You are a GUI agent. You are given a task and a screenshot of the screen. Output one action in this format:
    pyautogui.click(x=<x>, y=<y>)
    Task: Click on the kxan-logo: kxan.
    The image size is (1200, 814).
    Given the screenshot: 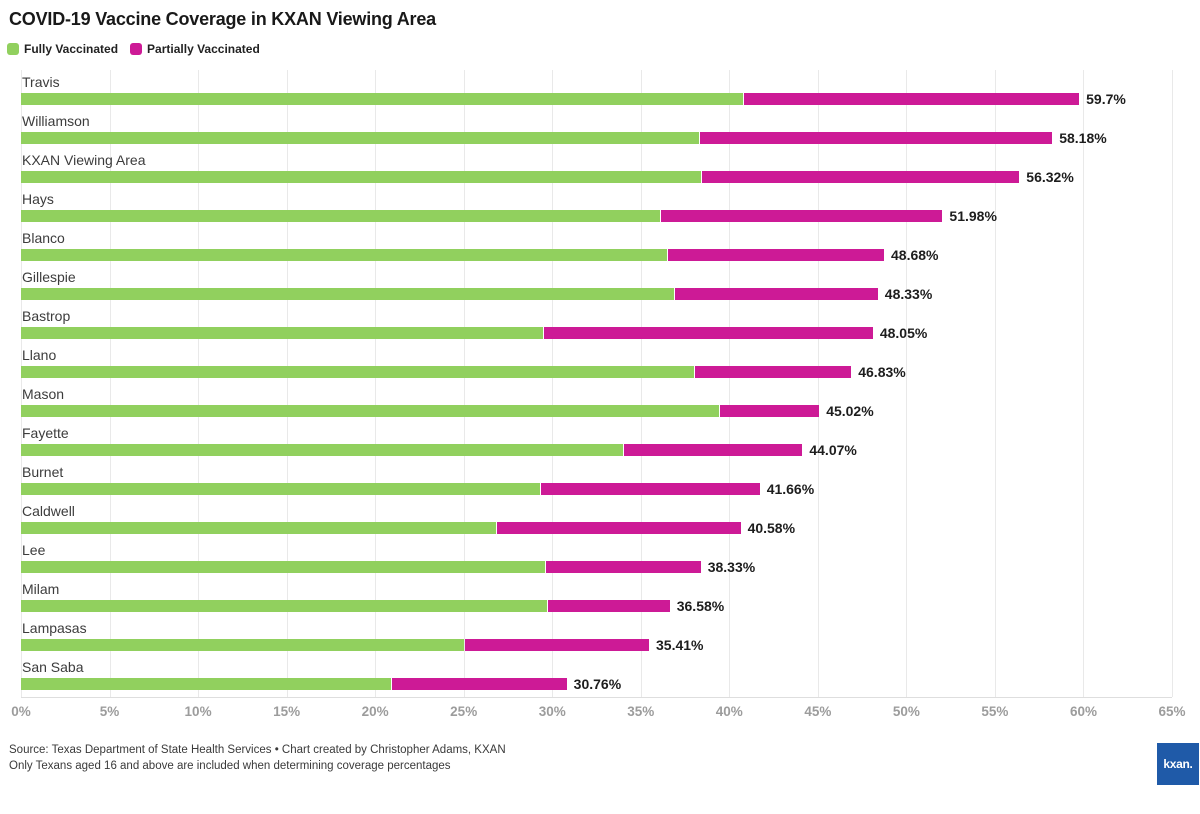 What is the action you would take?
    pyautogui.click(x=1178, y=764)
    